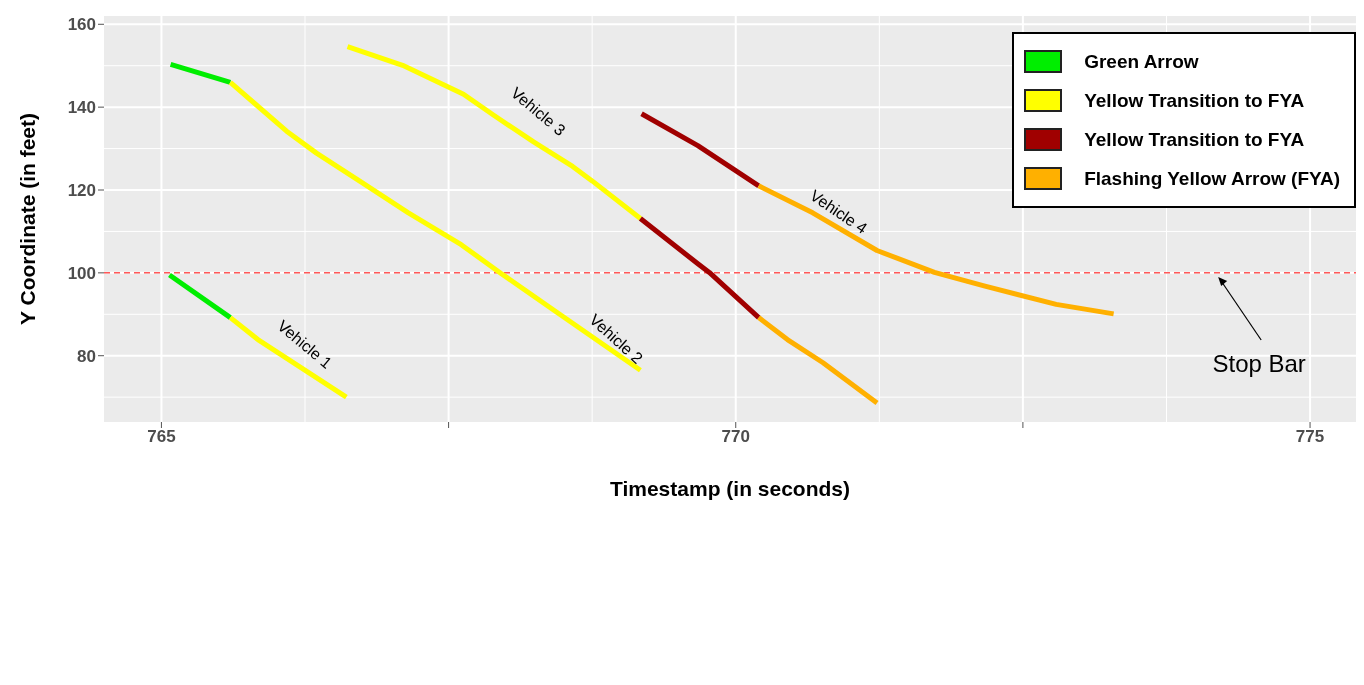 This screenshot has width=1364, height=685. I want to click on y-tick-label: 120, so click(81, 191).